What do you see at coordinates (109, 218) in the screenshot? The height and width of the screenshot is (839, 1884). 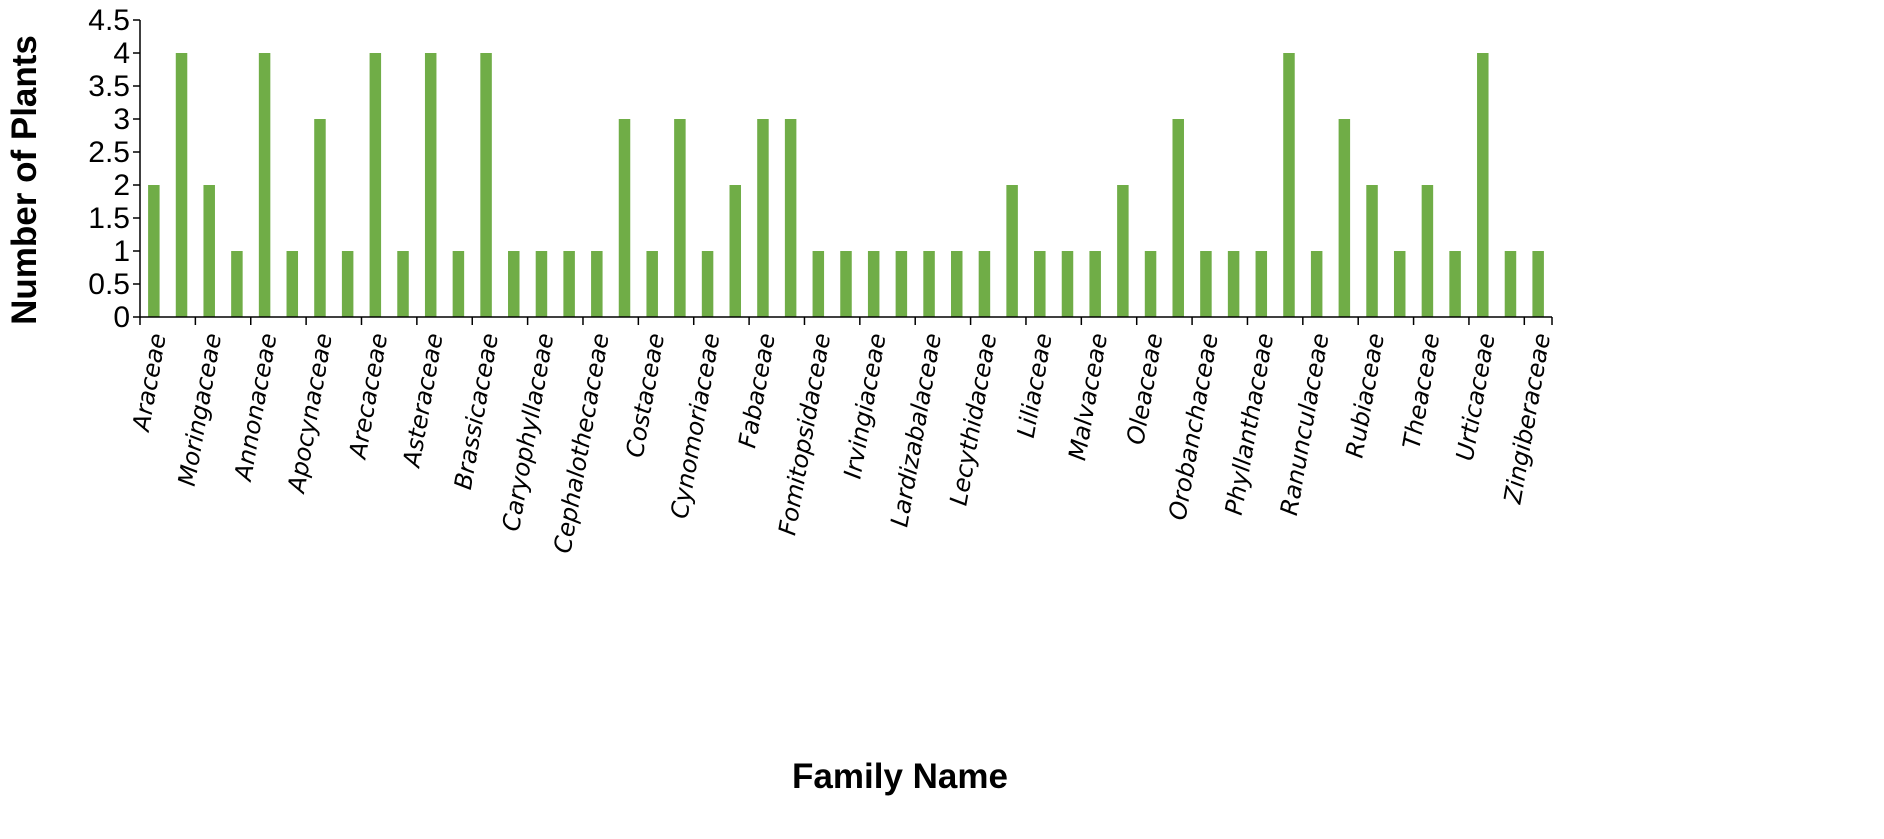 I see `y-tick-label: 1.5` at bounding box center [109, 218].